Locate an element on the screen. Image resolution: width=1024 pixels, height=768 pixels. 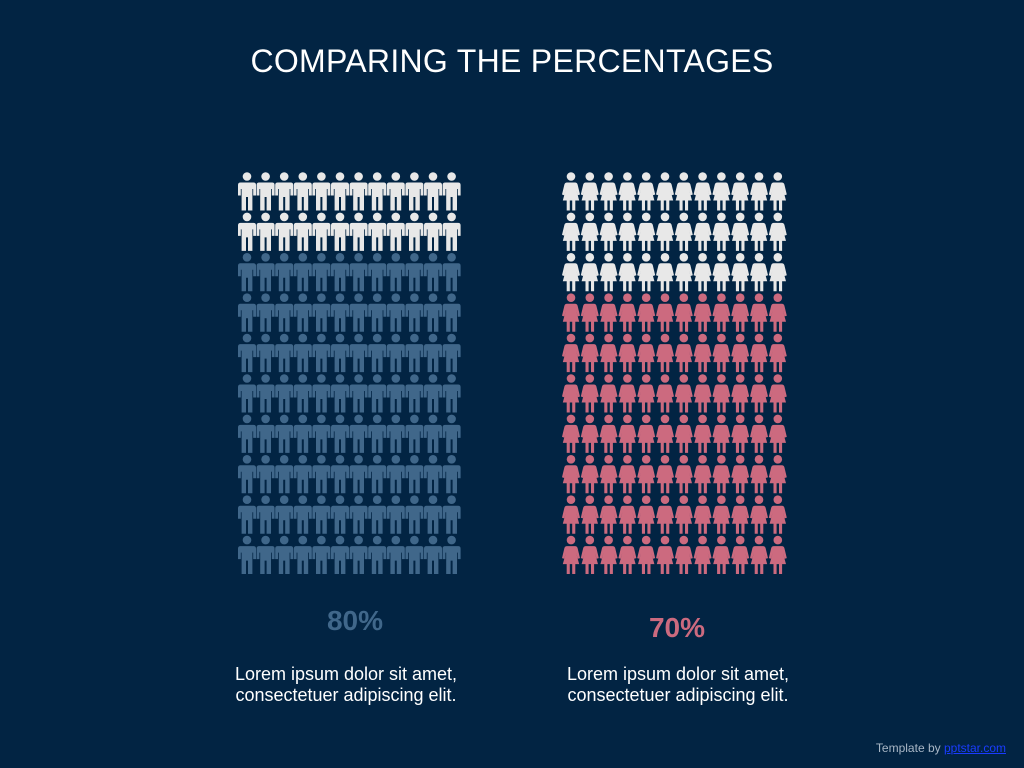
template-credit: Template by pptstar.com is located at coordinates (941, 748).